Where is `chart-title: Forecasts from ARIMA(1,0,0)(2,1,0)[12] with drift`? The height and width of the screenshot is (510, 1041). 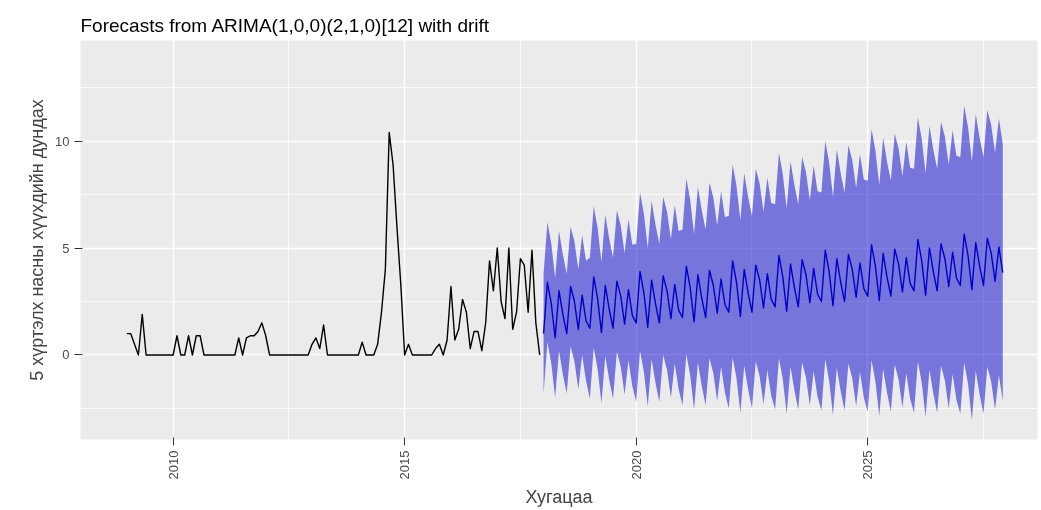 chart-title: Forecasts from ARIMA(1,0,0)(2,1,0)[12] with drift is located at coordinates (285, 25).